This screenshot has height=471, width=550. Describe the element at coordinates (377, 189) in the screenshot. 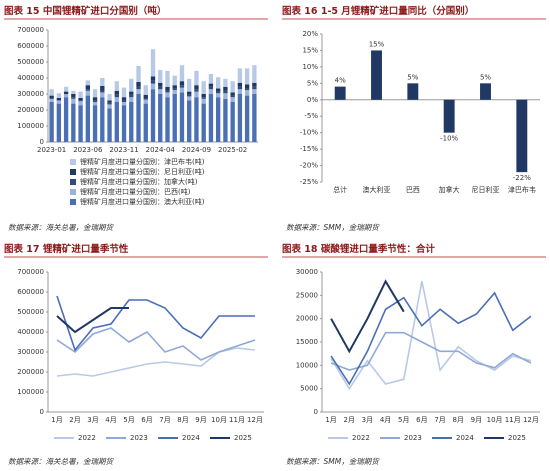

I see `x-tick-label: 澳大利亚` at that location.